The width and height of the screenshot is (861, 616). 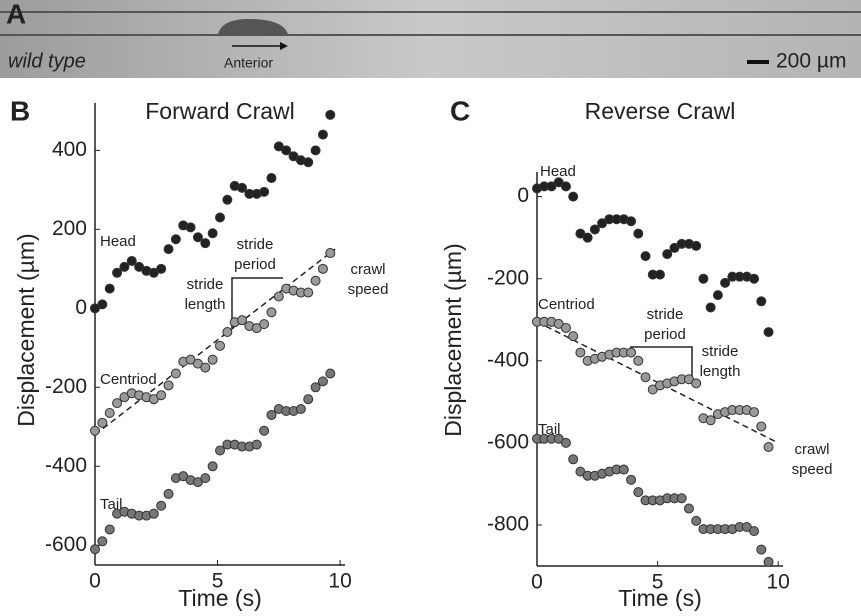 I want to click on chart-title: Reverse Crawl, so click(x=660, y=111).